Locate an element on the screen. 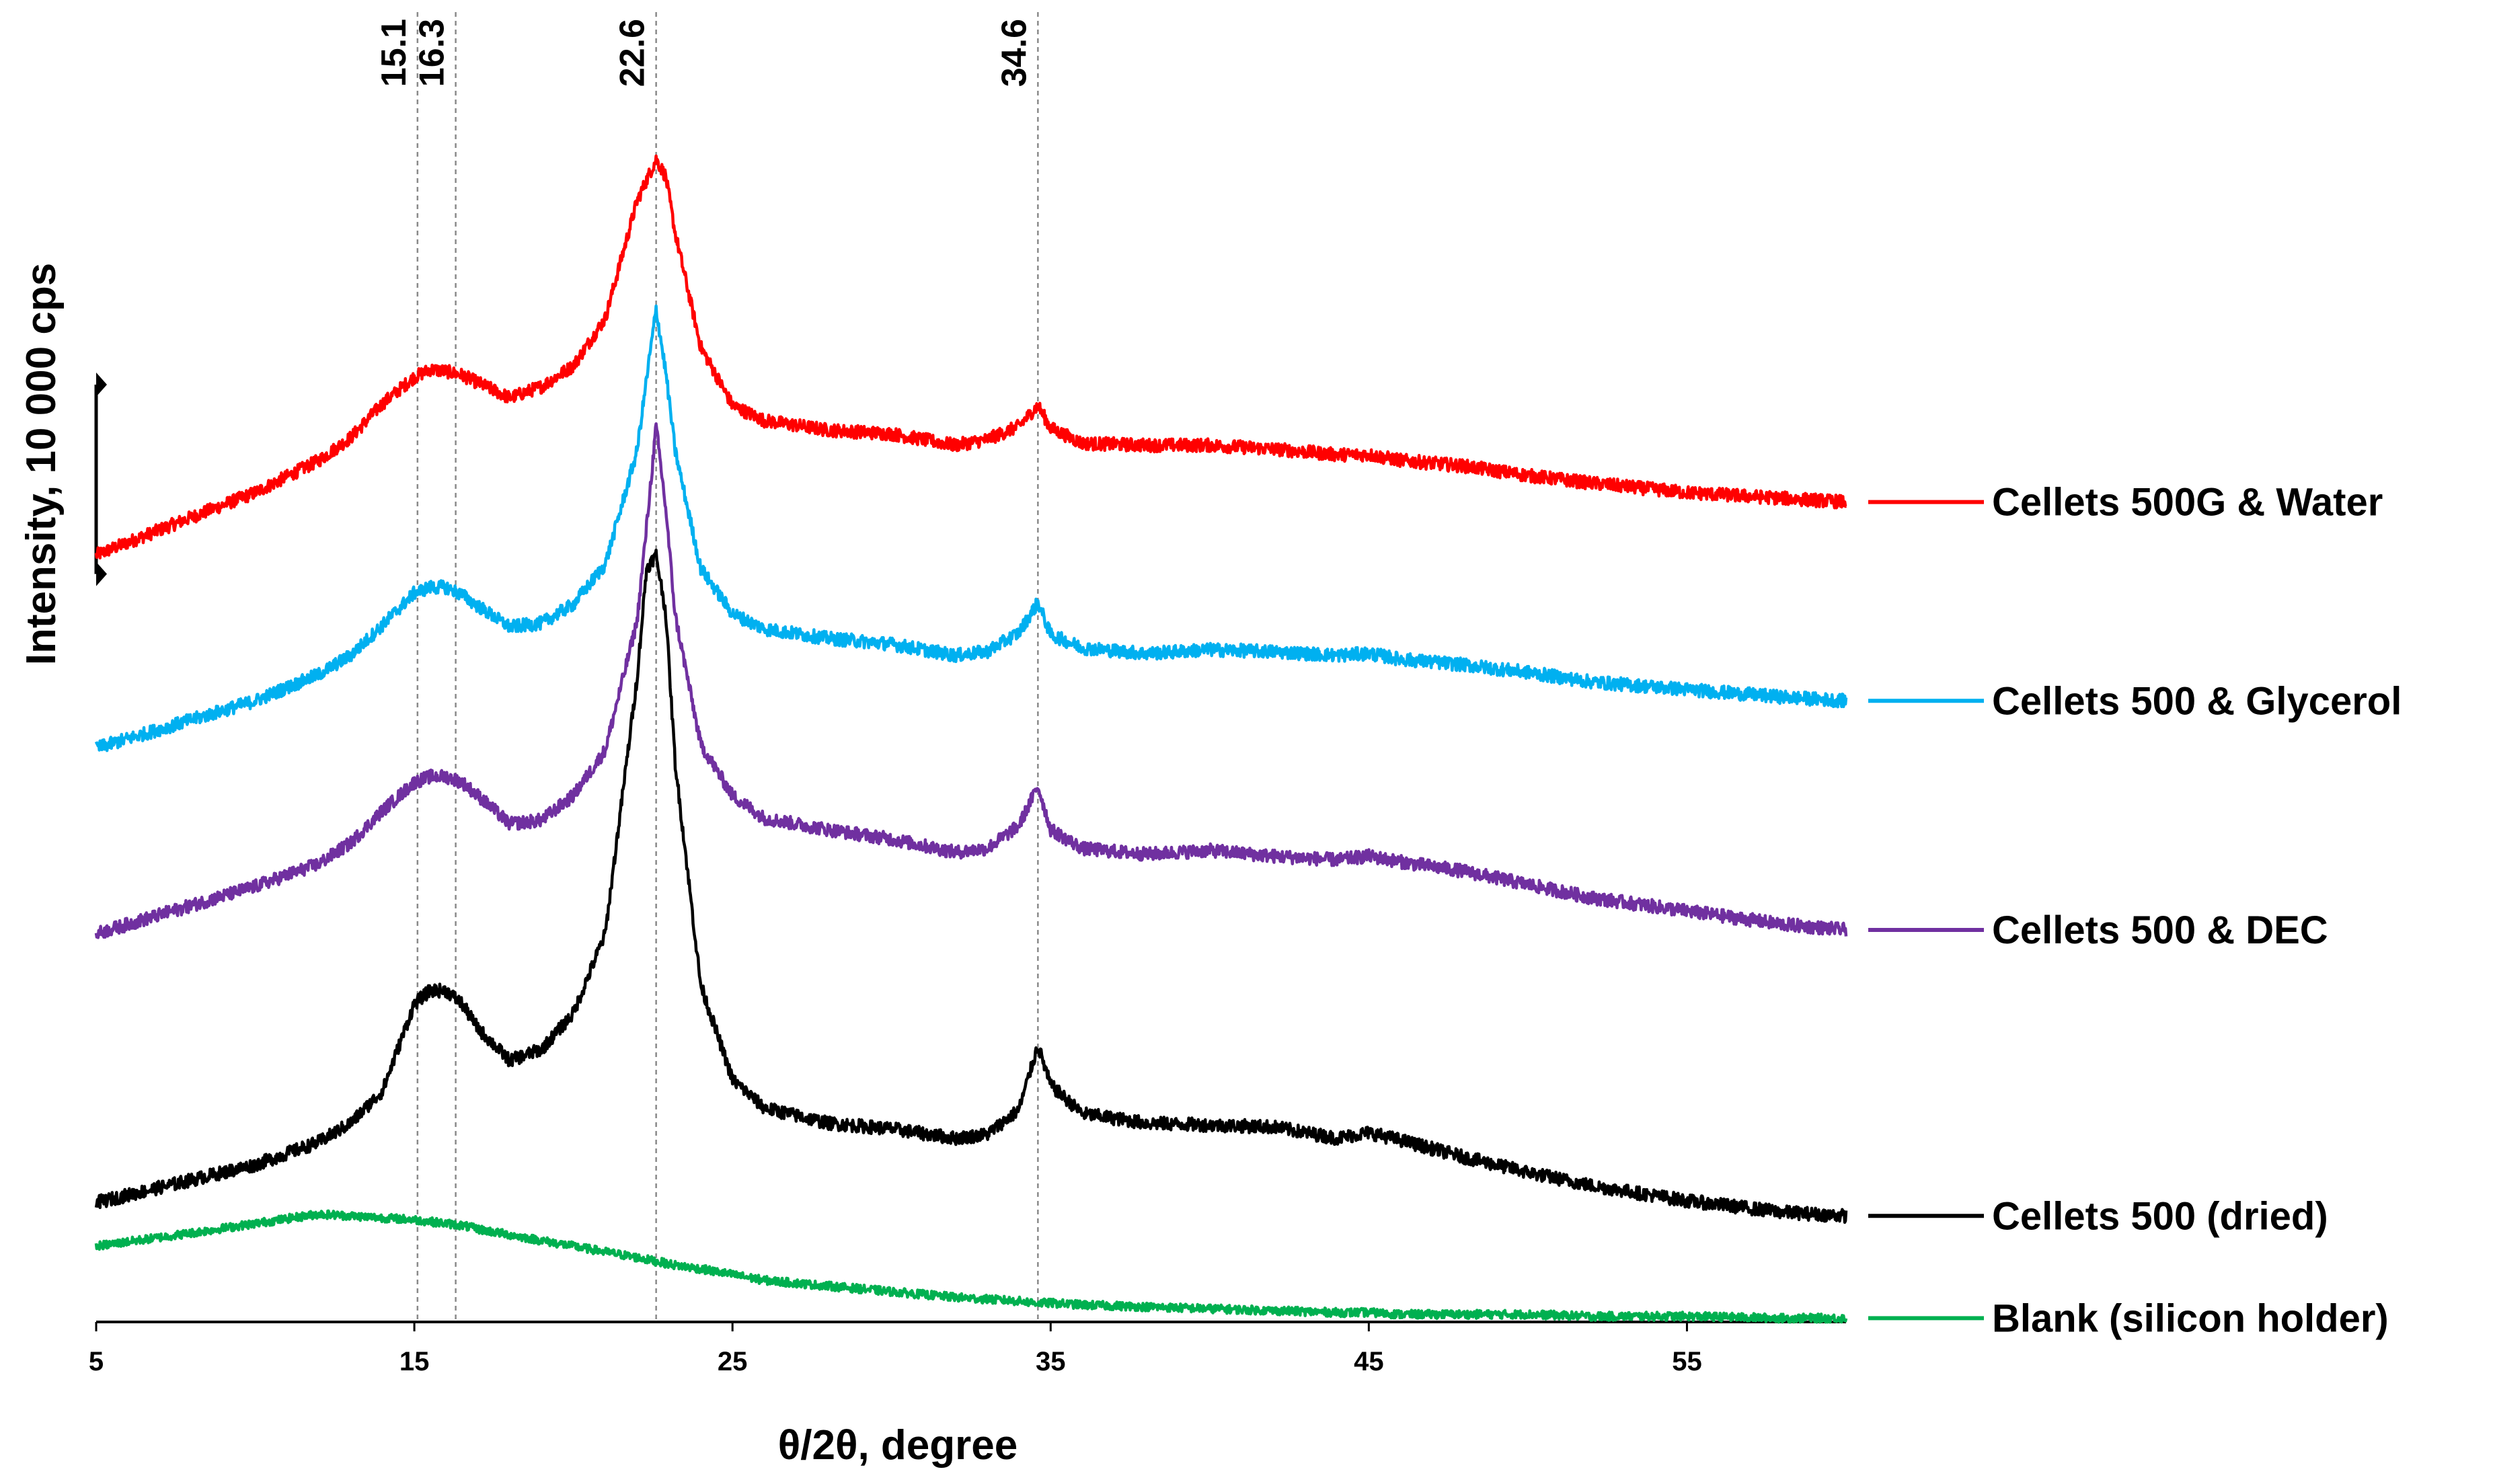 Image resolution: width=2493 pixels, height=1484 pixels. x-axis-ticks: 5 15 25 35 45 55 is located at coordinates (895, 1349).